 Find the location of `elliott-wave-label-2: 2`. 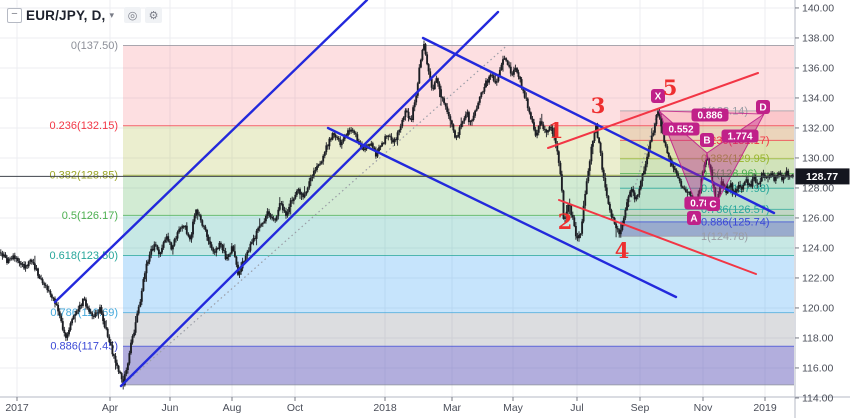

elliott-wave-label-2: 2 is located at coordinates (565, 221).